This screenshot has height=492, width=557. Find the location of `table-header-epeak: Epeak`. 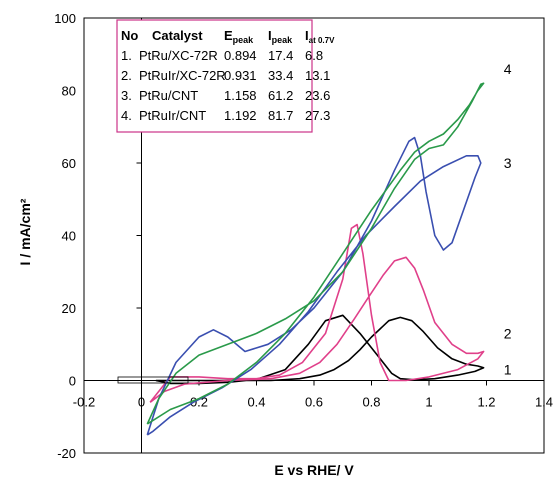

table-header-epeak: Epeak is located at coordinates (239, 36).